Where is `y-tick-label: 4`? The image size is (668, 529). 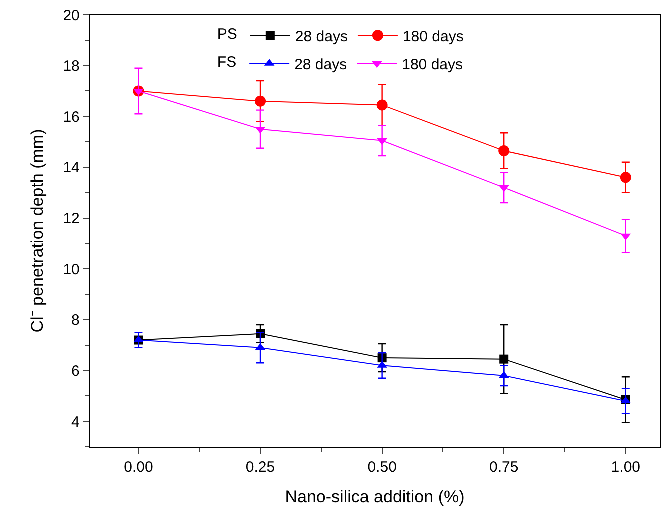 y-tick-label: 4 is located at coordinates (76, 422).